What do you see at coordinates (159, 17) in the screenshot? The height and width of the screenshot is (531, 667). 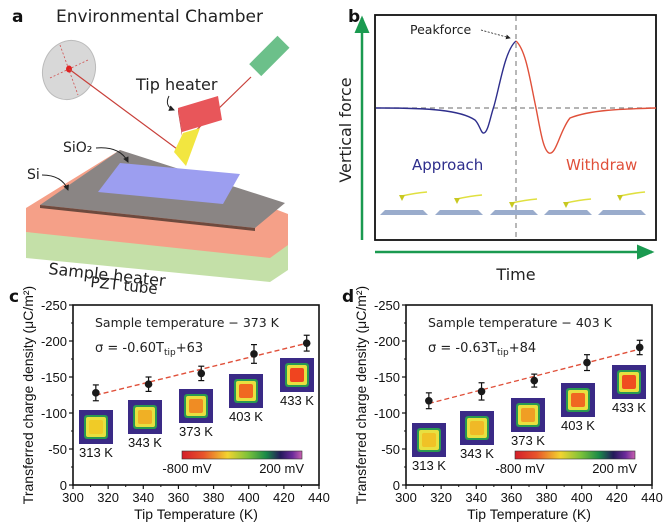 I see `chamber-title: Environmental Chamber` at bounding box center [159, 17].